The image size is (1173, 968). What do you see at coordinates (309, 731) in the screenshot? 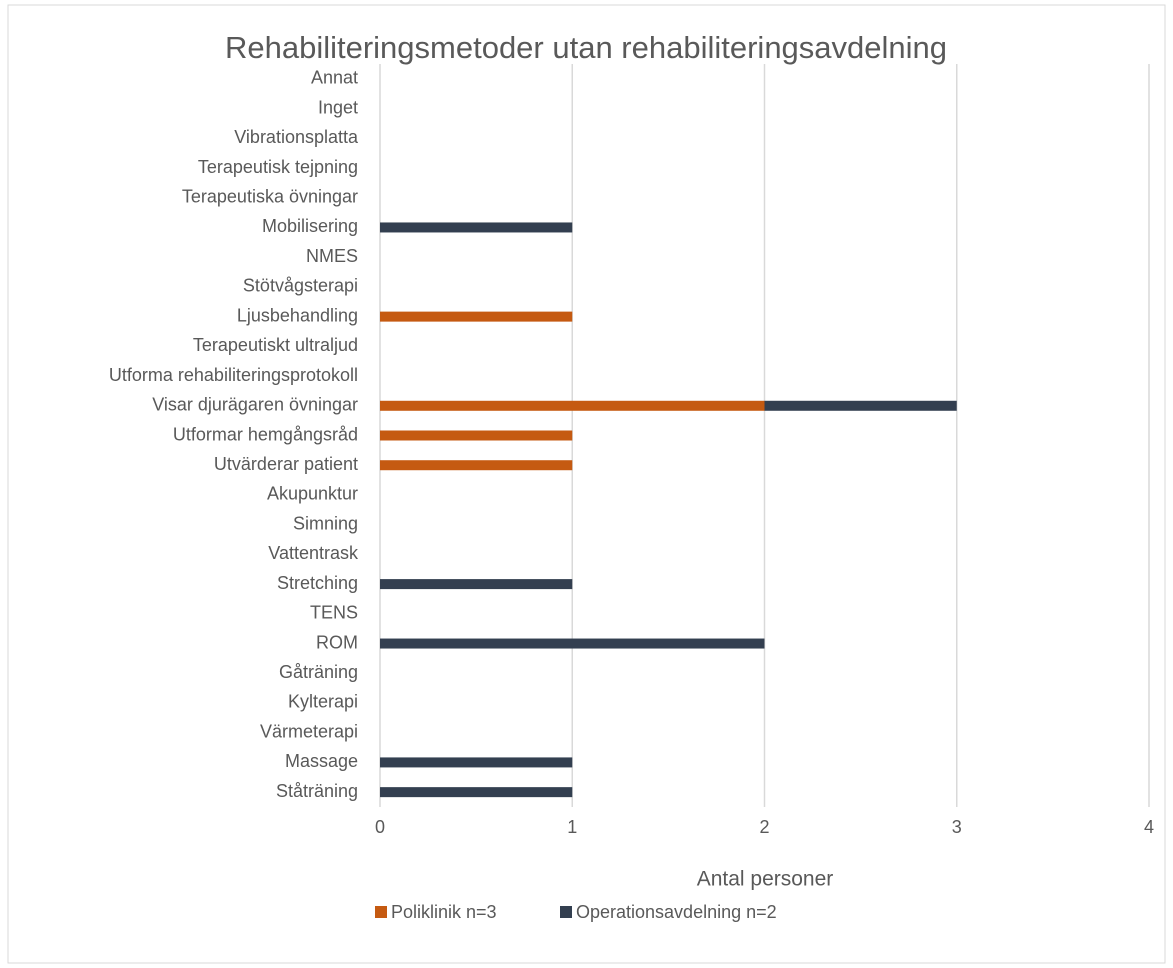
I see `y-tick-label: Värmeterapi` at bounding box center [309, 731].